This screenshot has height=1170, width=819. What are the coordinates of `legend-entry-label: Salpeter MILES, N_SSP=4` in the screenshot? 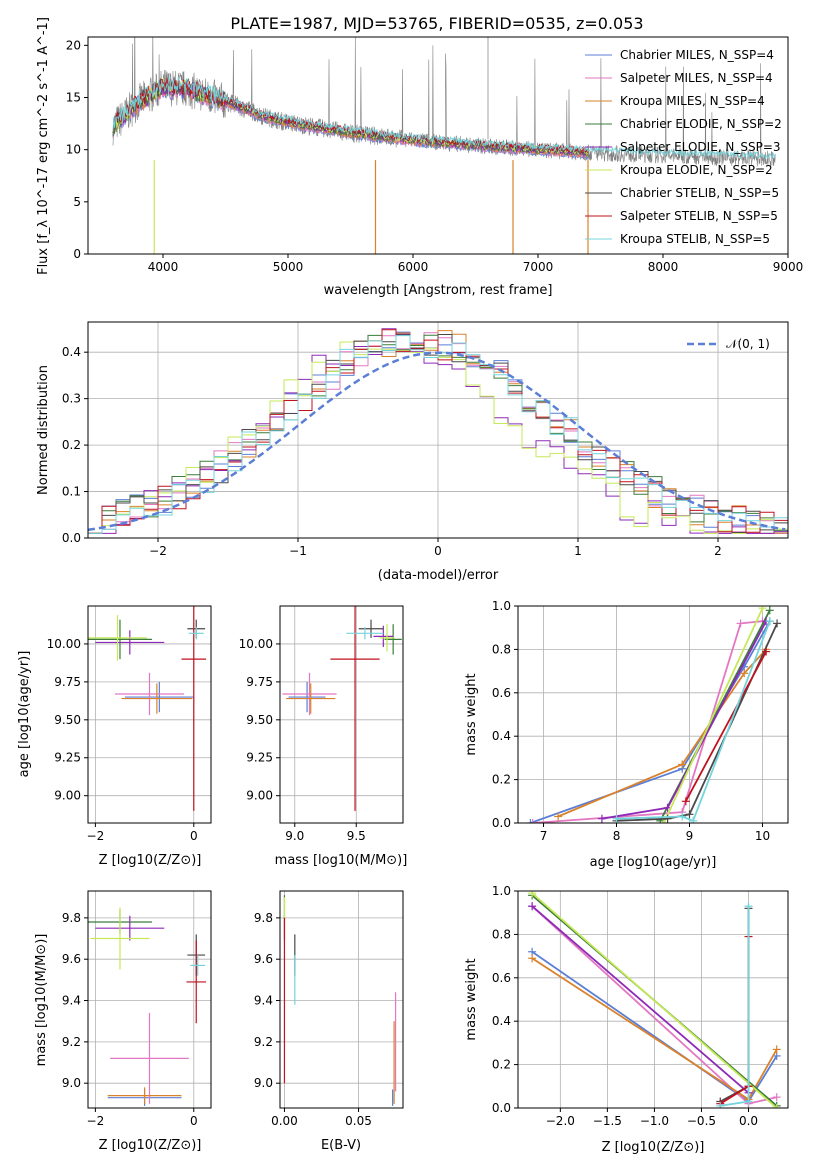 It's located at (696, 78).